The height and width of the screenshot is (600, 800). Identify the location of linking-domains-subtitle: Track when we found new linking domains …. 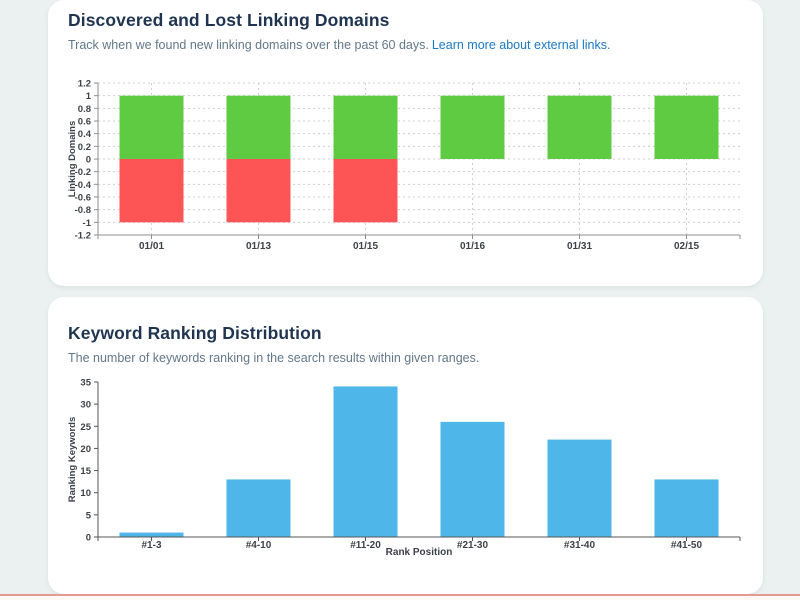
(339, 45).